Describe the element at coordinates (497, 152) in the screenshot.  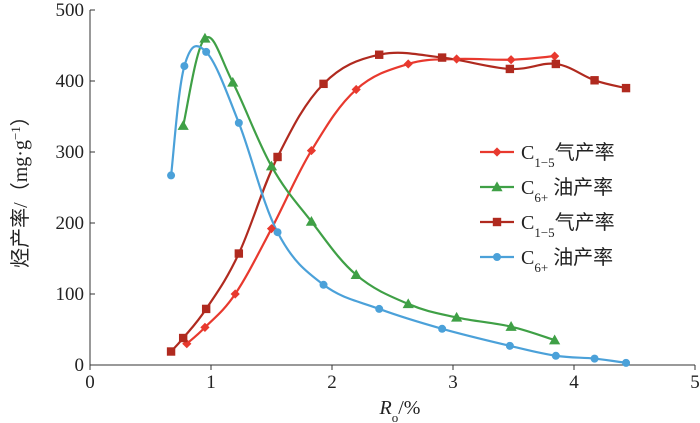
I see `legend-1-marker` at that location.